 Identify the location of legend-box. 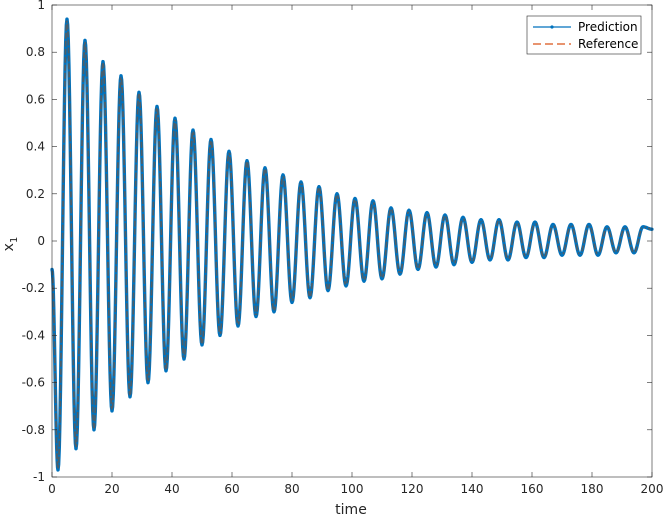
(584, 35).